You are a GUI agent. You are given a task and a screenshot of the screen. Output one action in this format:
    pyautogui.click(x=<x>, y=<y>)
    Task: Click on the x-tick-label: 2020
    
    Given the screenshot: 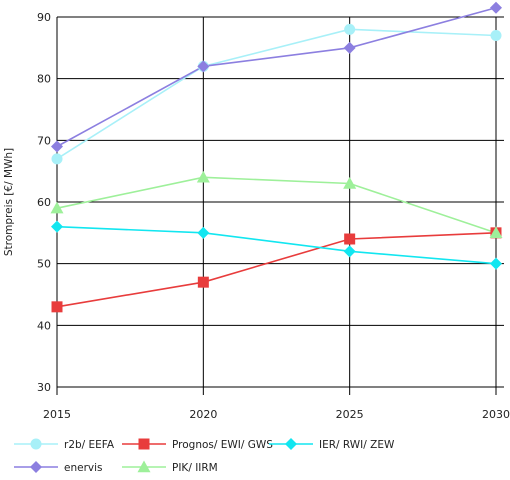 What is the action you would take?
    pyautogui.click(x=203, y=414)
    